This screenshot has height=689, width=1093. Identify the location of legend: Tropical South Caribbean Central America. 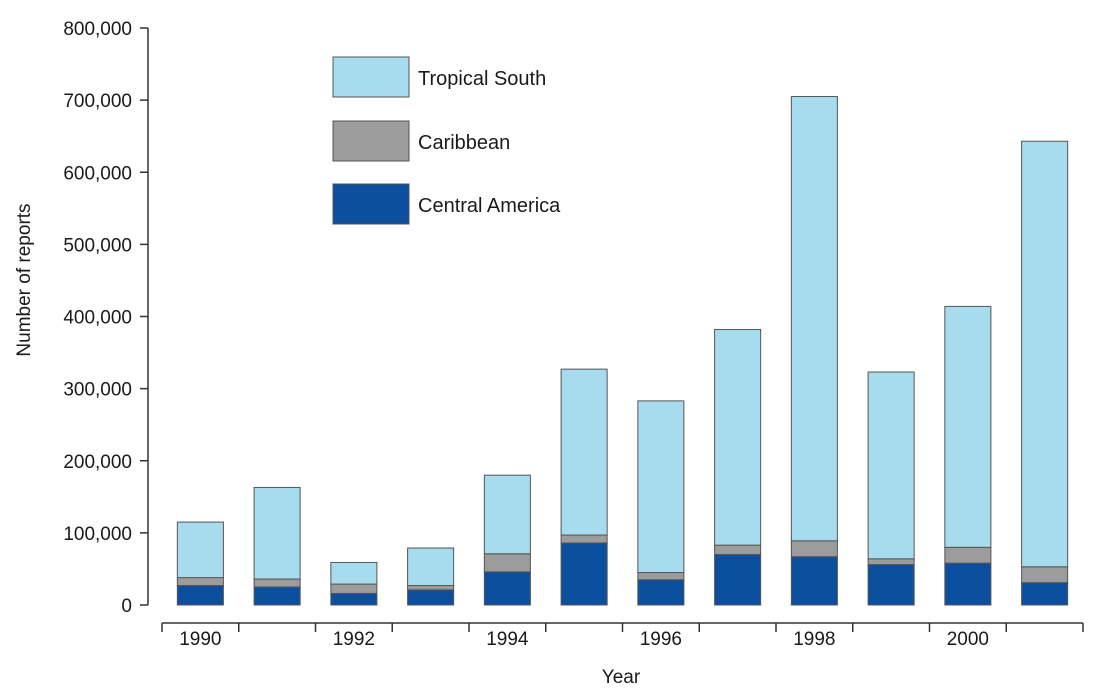
(446, 140).